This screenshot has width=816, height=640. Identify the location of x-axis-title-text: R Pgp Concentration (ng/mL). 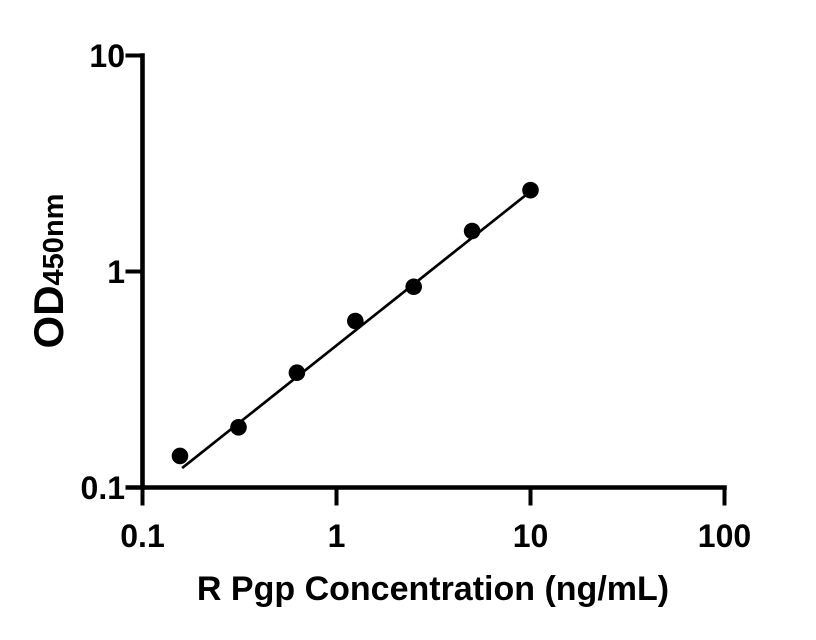
(433, 589).